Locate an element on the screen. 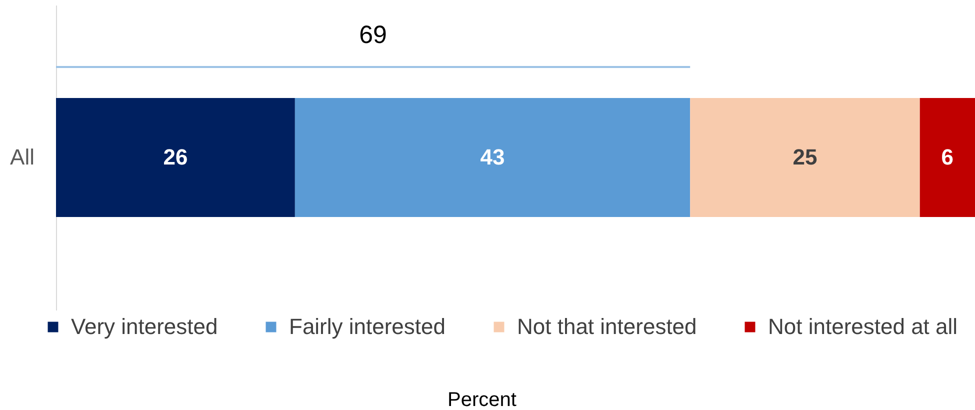 The height and width of the screenshot is (410, 975). data-label: 26 is located at coordinates (175, 157).